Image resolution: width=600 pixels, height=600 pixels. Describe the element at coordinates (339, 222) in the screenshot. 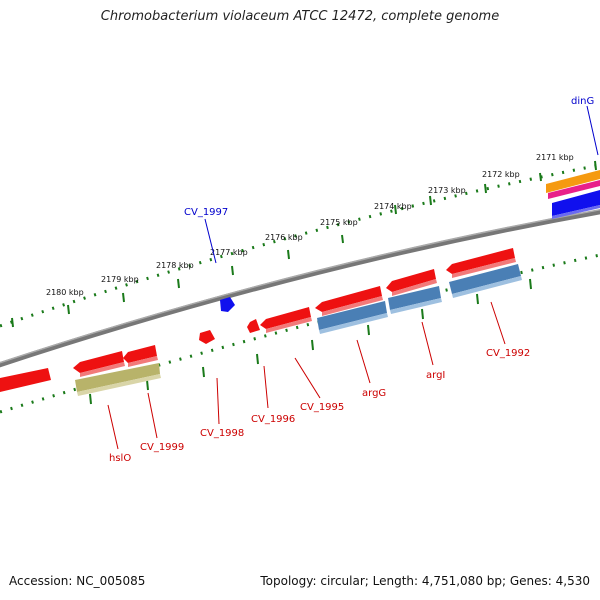

I see `tick-label: 2175 kbp` at that location.